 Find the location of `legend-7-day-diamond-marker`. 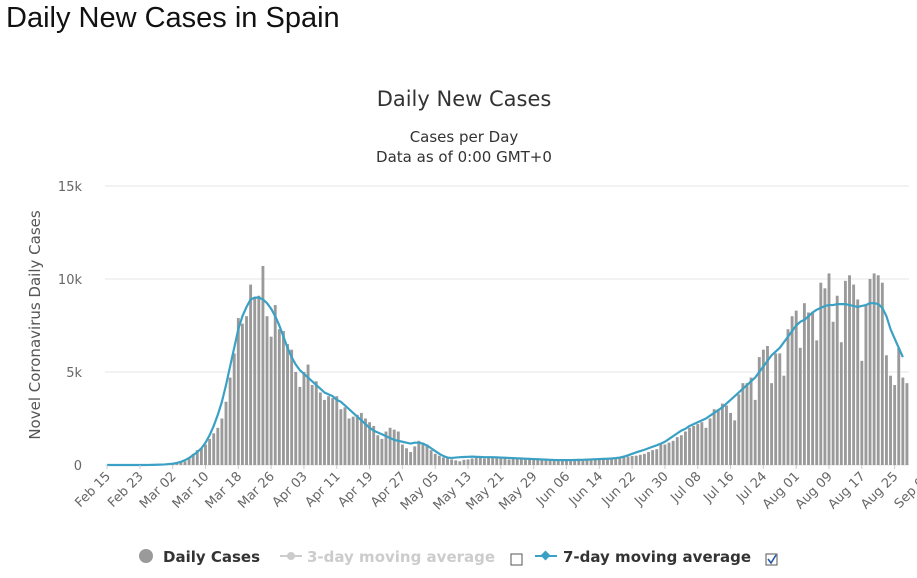

legend-7-day-diamond-marker is located at coordinates (545, 555).